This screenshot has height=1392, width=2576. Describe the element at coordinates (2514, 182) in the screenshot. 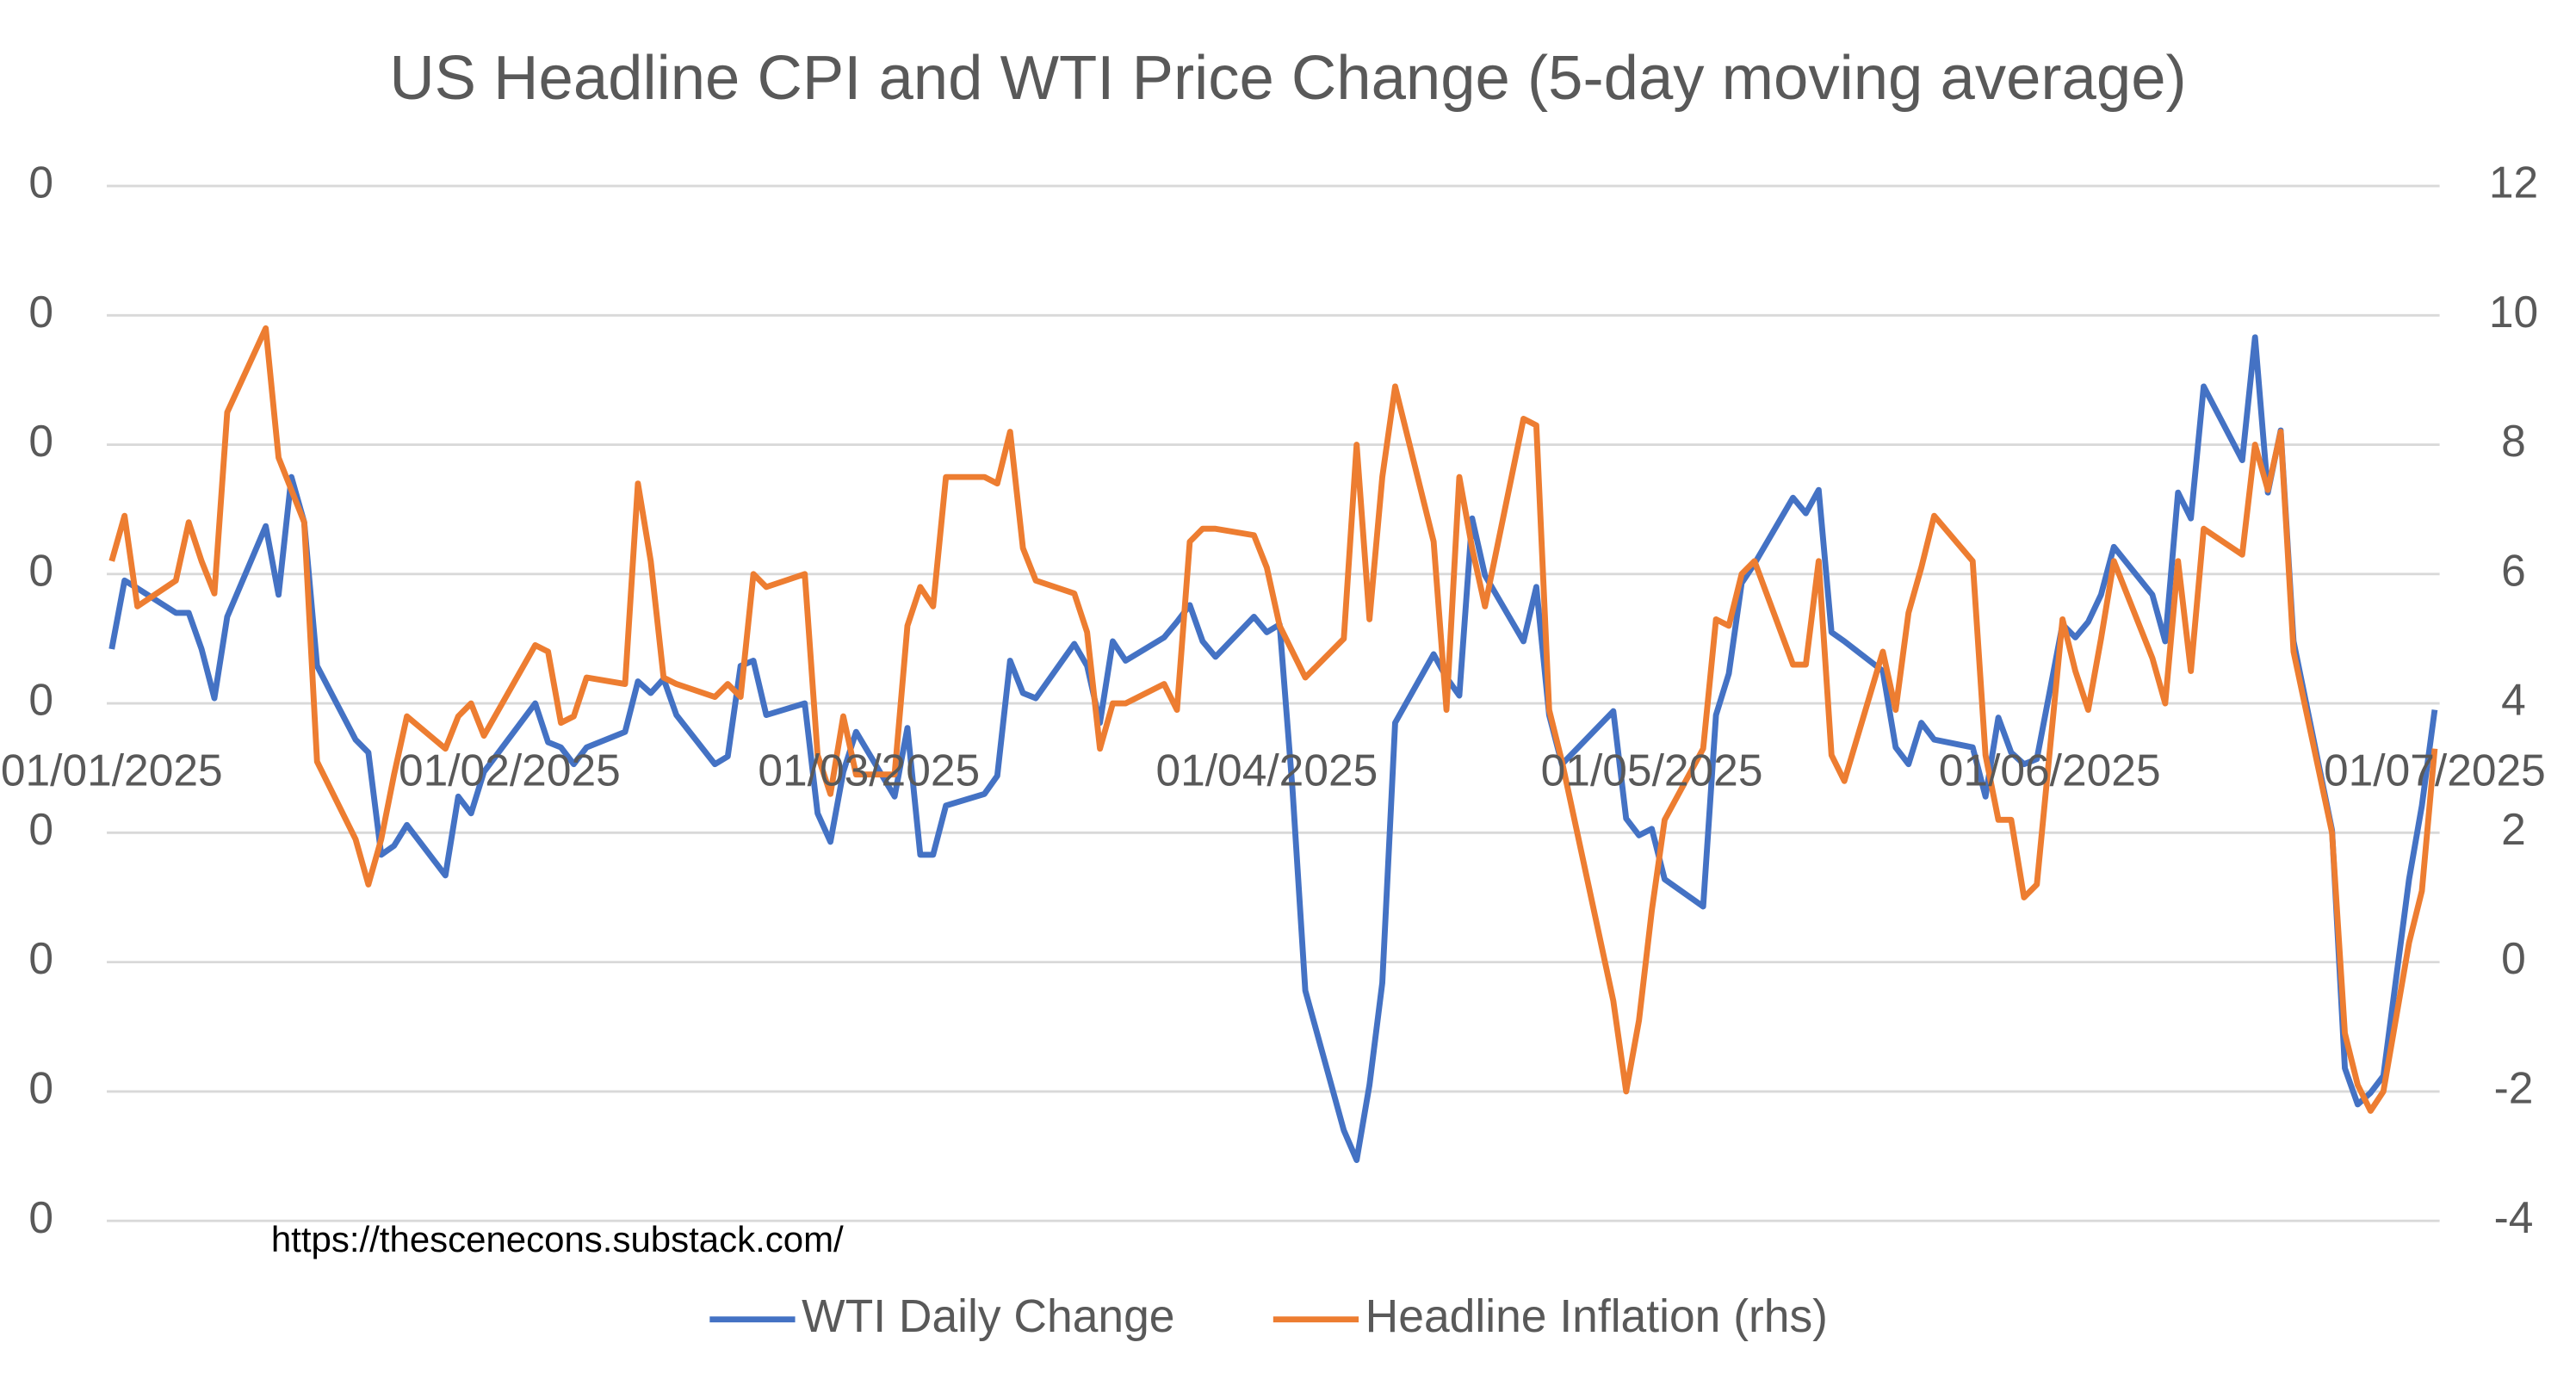

I see `y2-tick-label: 12` at that location.